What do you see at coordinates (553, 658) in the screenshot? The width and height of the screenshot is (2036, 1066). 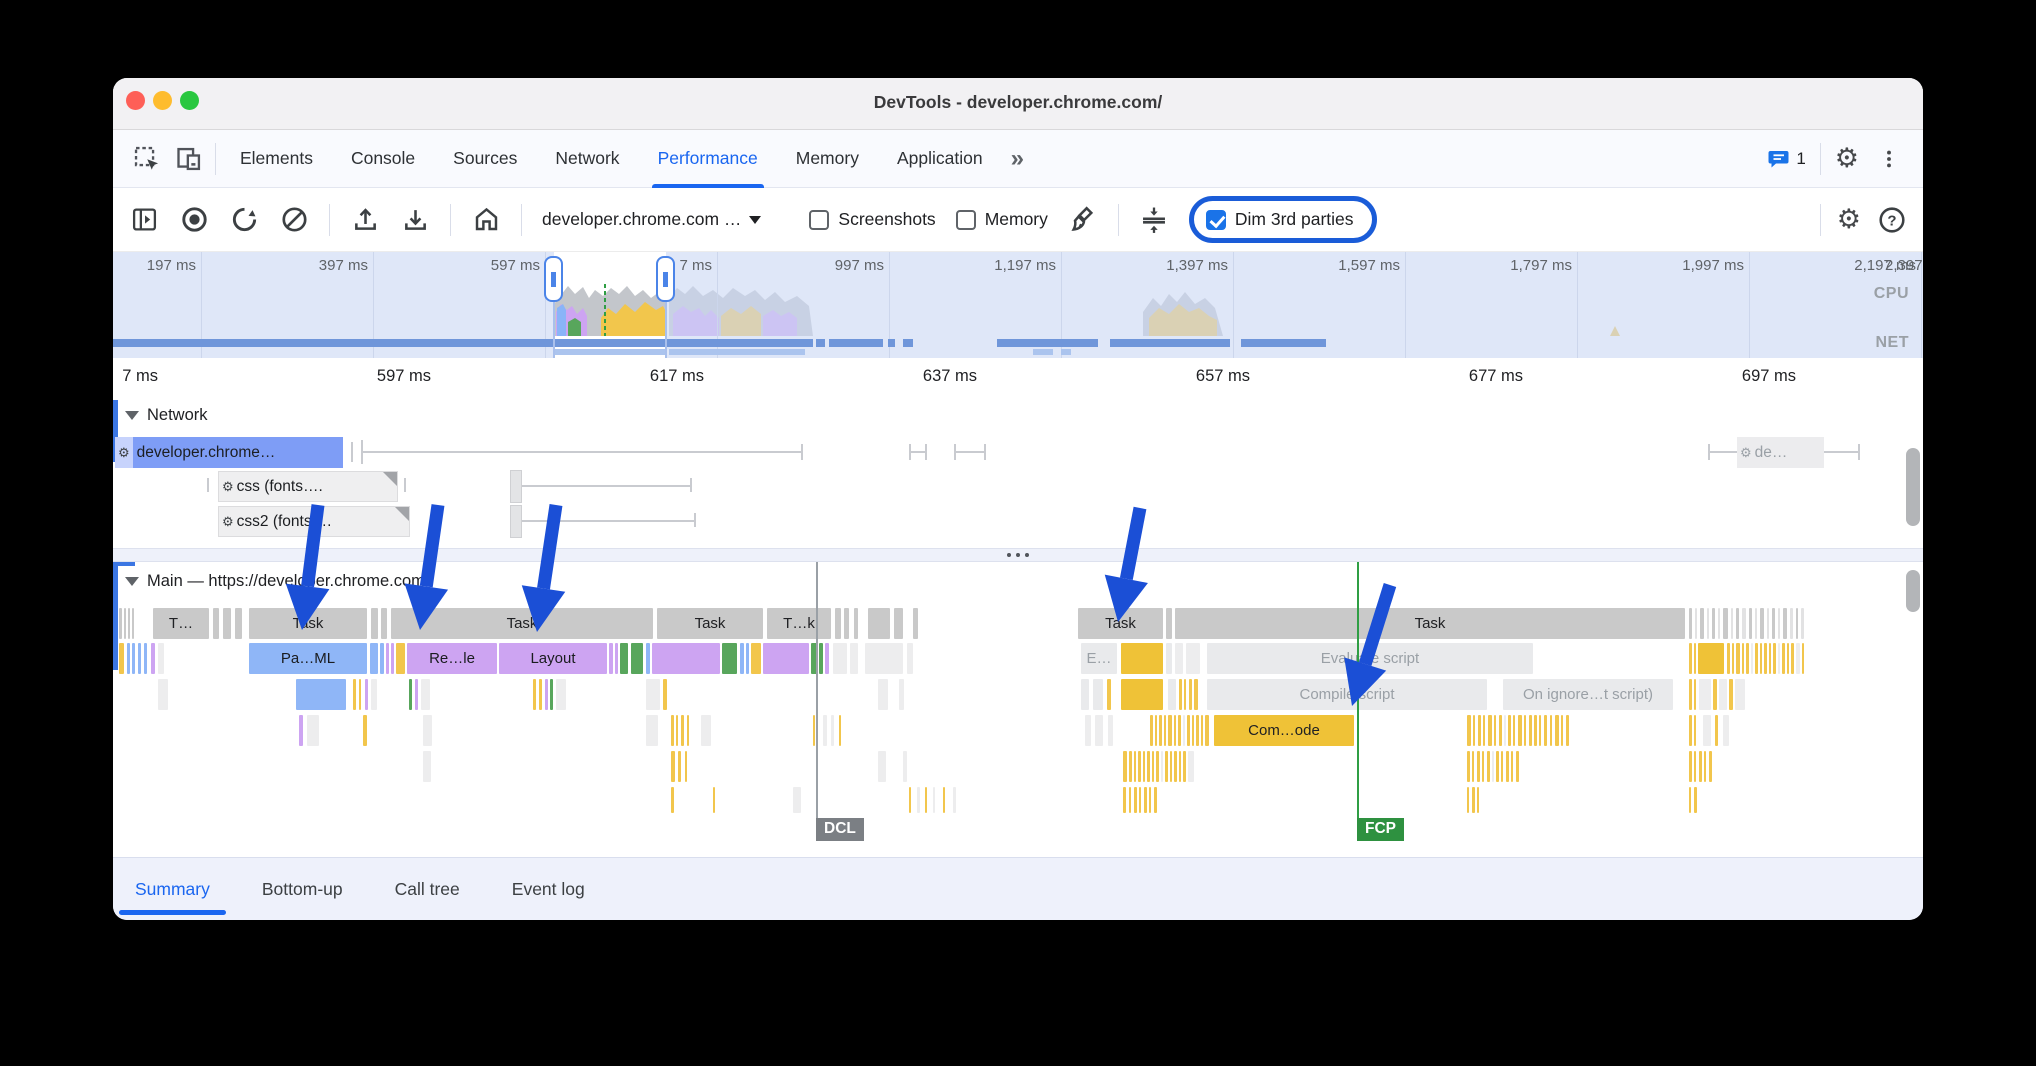 I see `flame-bar: Layout` at bounding box center [553, 658].